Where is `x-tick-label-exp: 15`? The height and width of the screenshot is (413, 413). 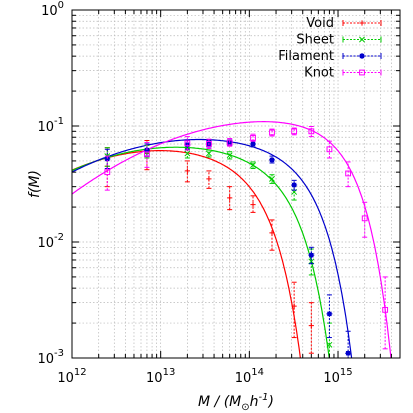
x-tick-label-exp: 15 is located at coordinates (346, 372).